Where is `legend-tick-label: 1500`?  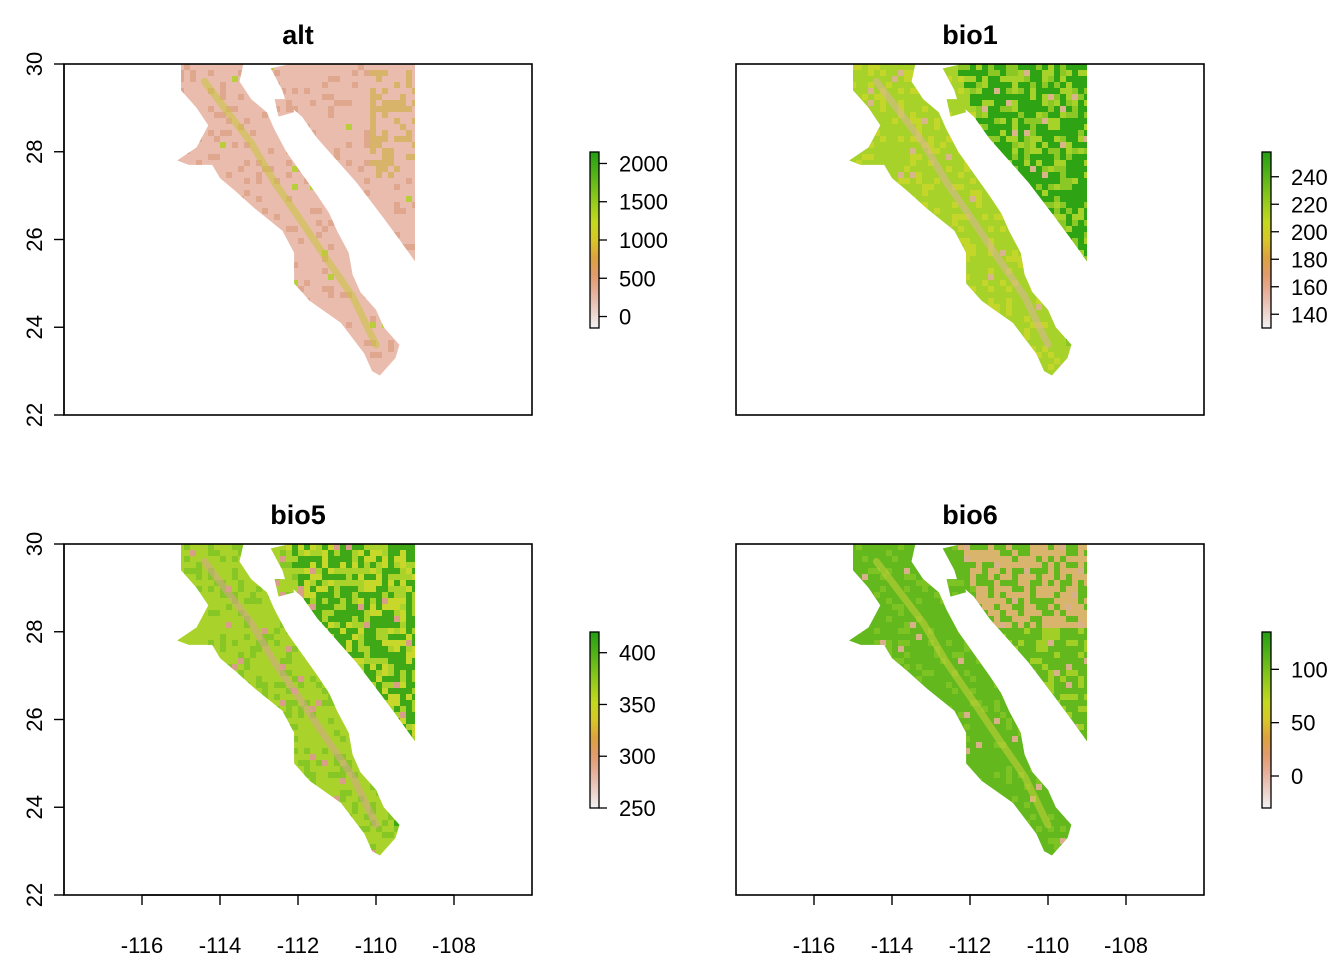
legend-tick-label: 1500 is located at coordinates (643, 202).